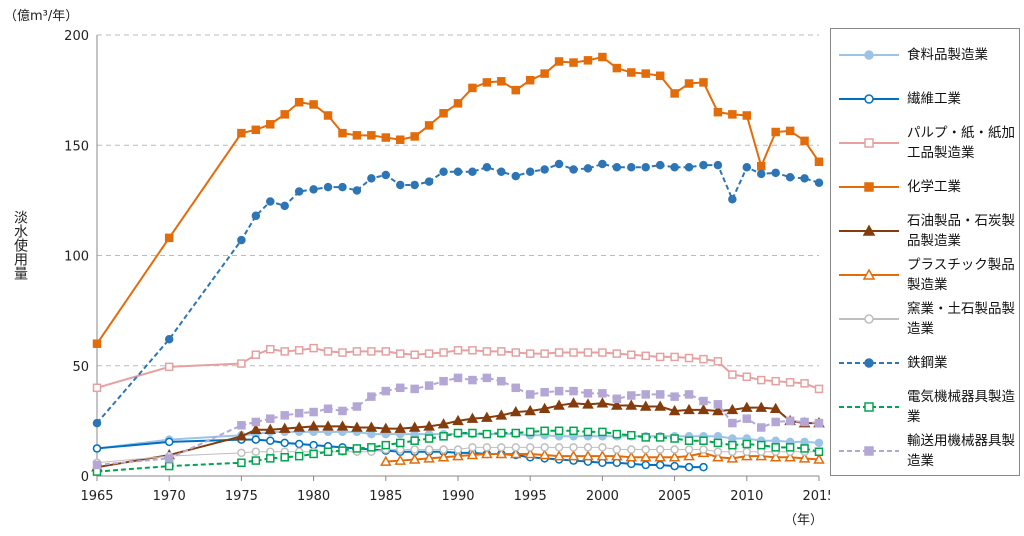  I want to click on y-tick-label: 150, so click(76, 146).